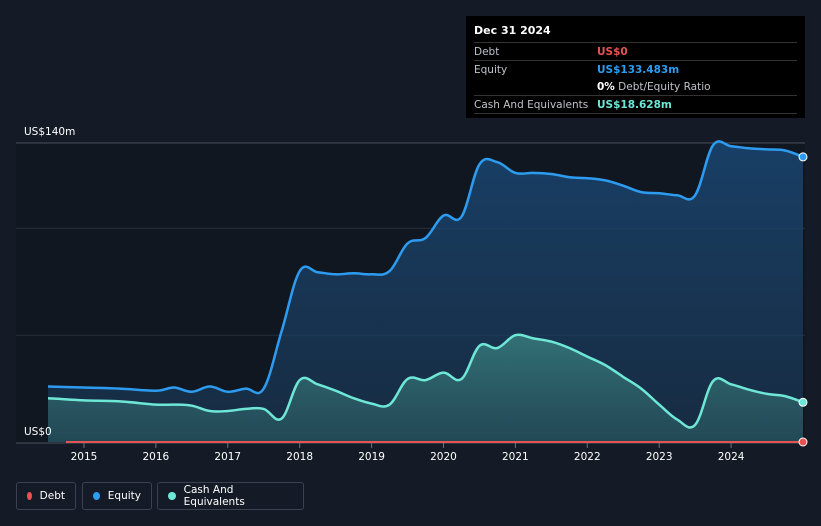 This screenshot has height=526, width=821. What do you see at coordinates (587, 457) in the screenshot?
I see `x-tick-label: 2022` at bounding box center [587, 457].